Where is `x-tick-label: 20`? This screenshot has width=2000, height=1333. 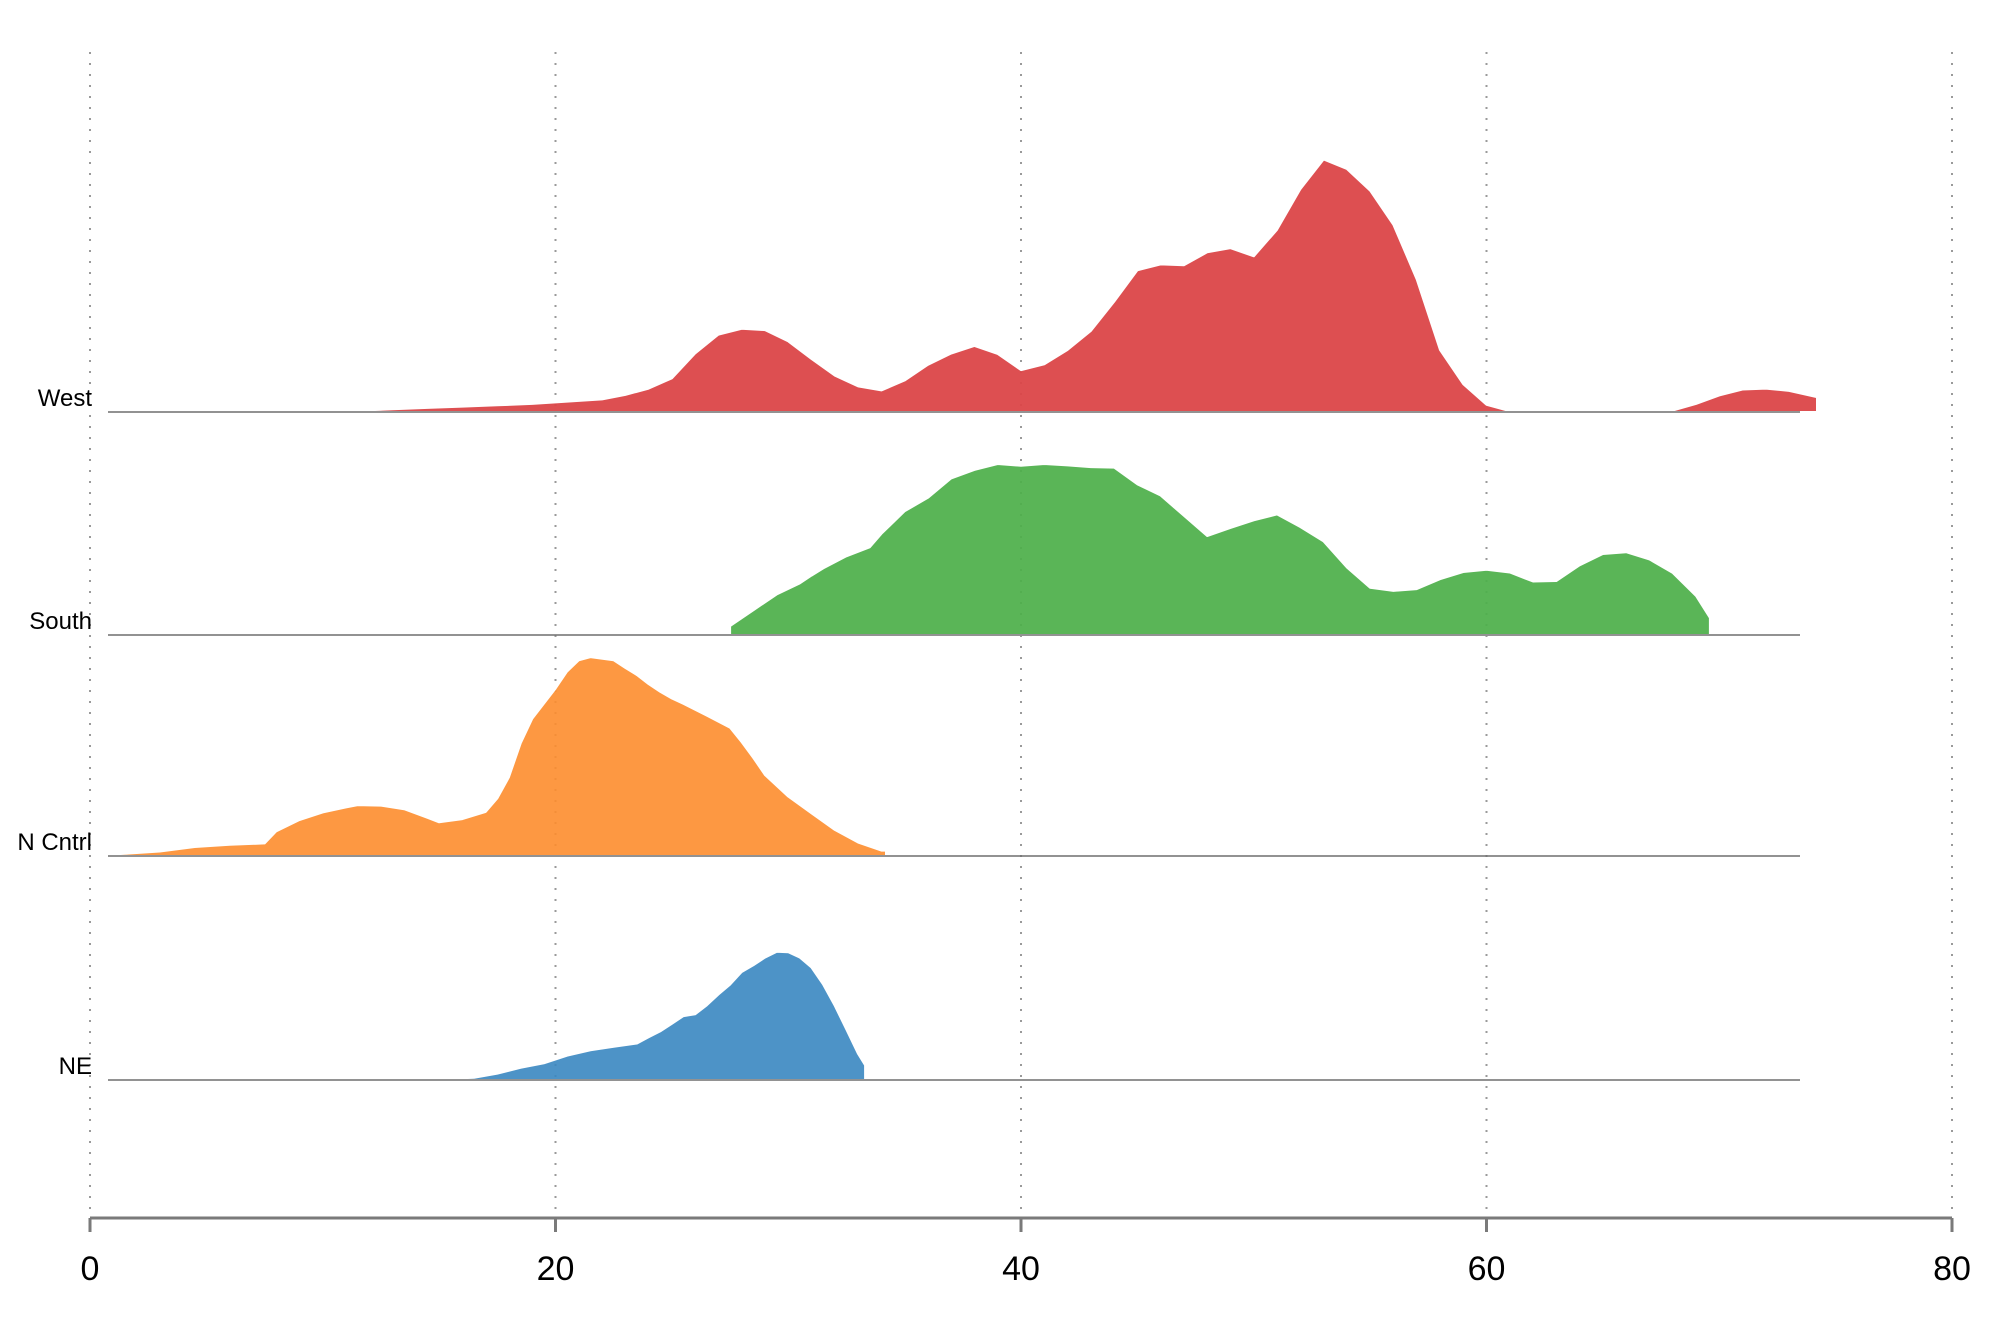 x-tick-label: 20 is located at coordinates (556, 1269).